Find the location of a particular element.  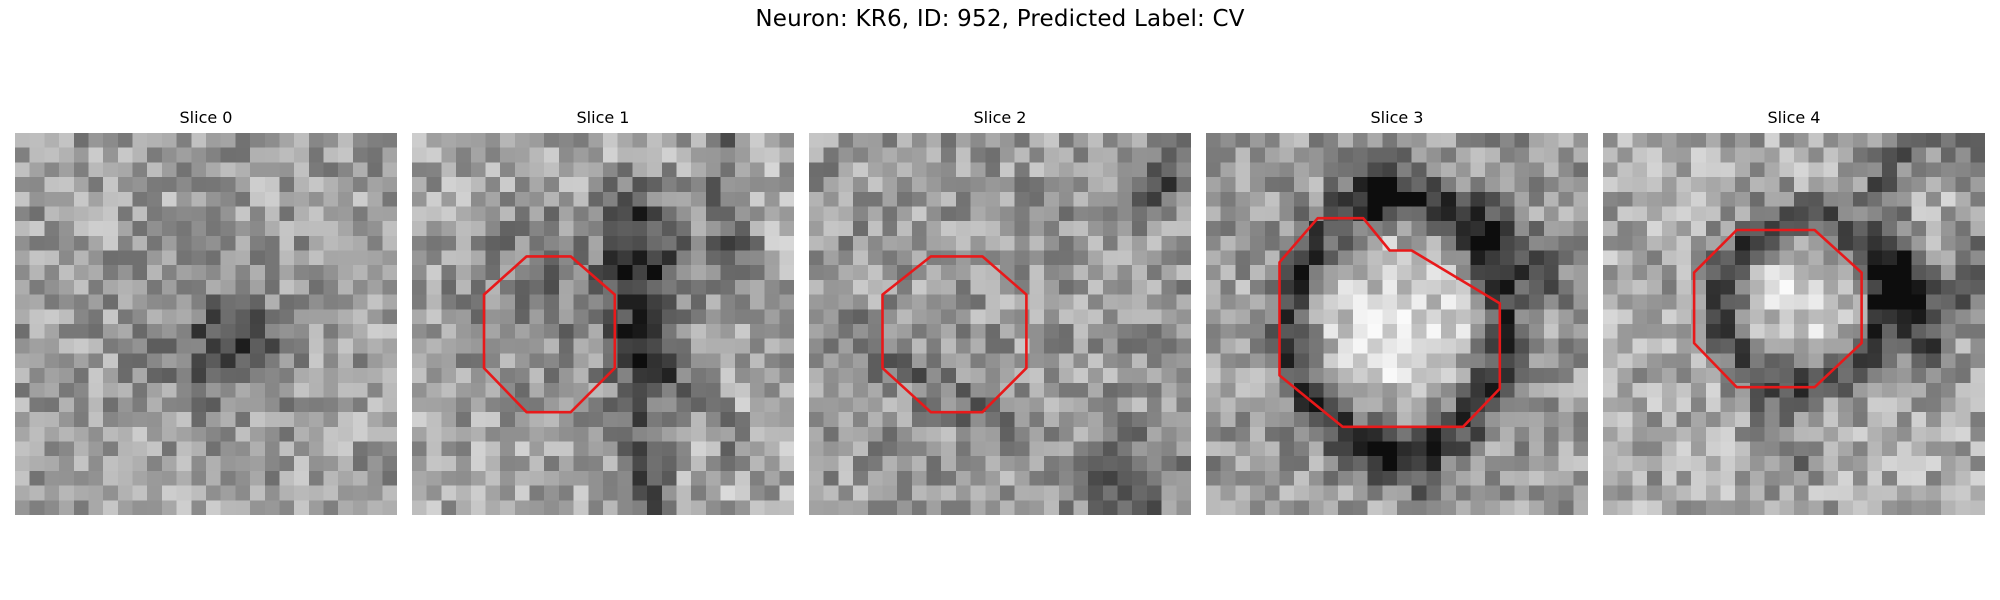

slice-title: Slice 1 is located at coordinates (603, 117).